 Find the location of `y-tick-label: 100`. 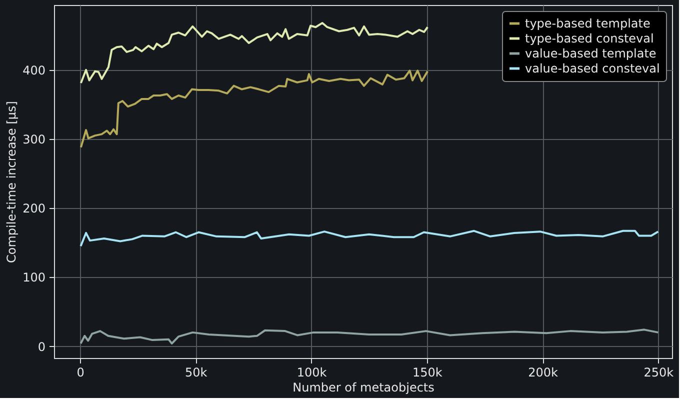

y-tick-label: 100 is located at coordinates (34, 277).